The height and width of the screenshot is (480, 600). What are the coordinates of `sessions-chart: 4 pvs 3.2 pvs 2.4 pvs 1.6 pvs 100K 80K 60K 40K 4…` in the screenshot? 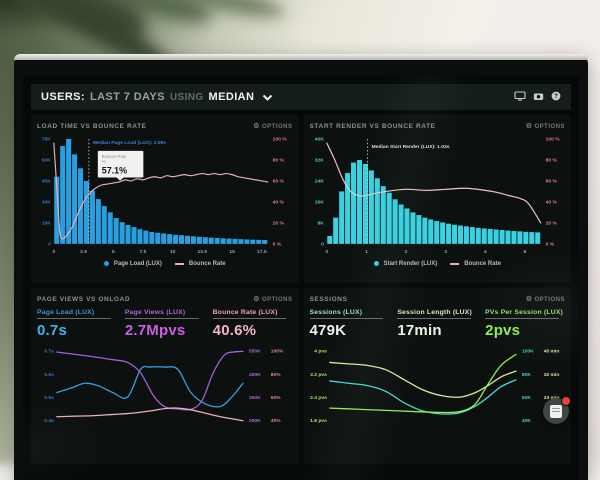 It's located at (438, 386).